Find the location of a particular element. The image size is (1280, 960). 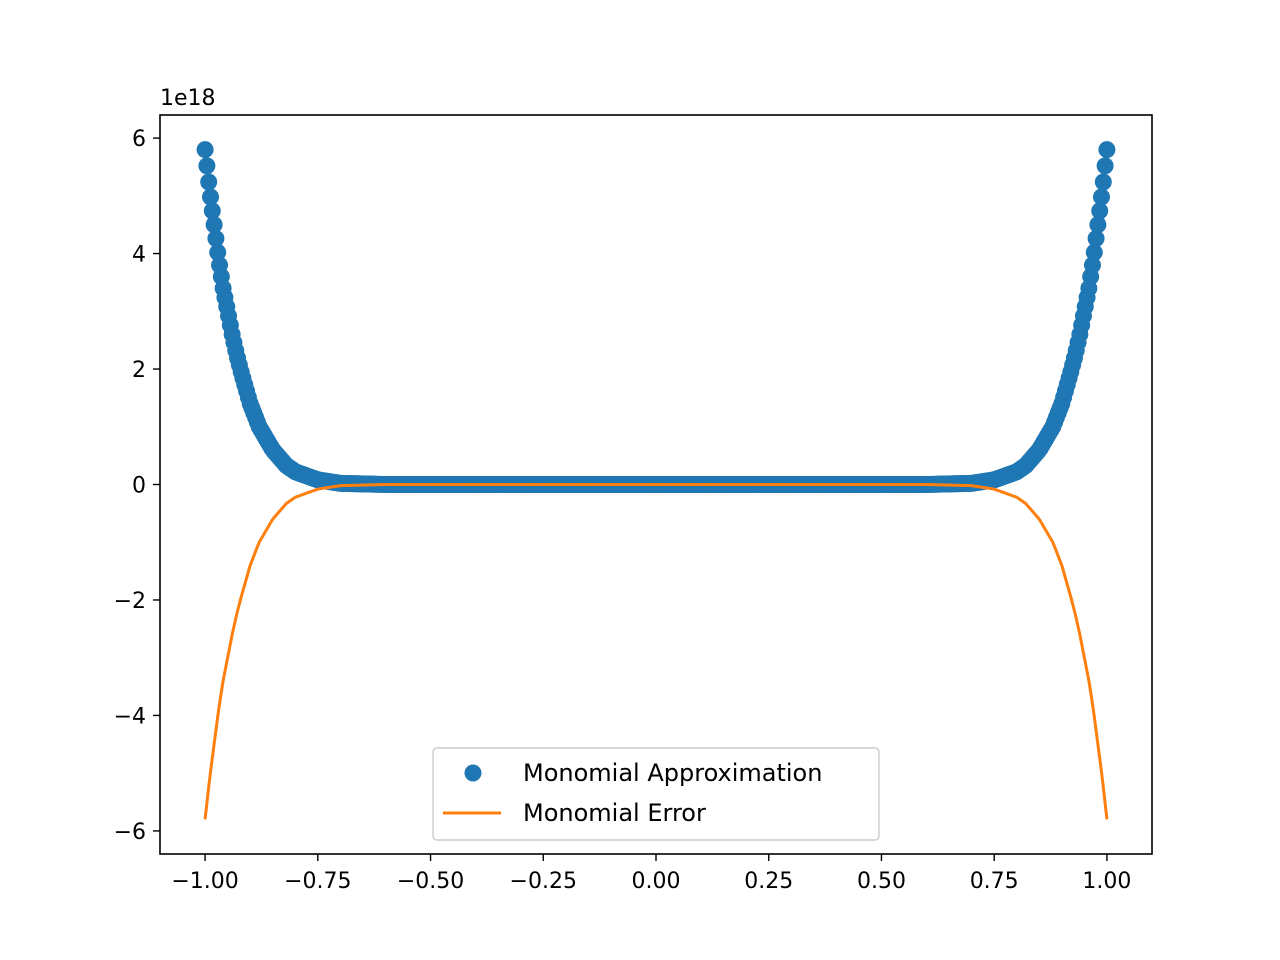

x-tick-label: 0.00 is located at coordinates (656, 881).